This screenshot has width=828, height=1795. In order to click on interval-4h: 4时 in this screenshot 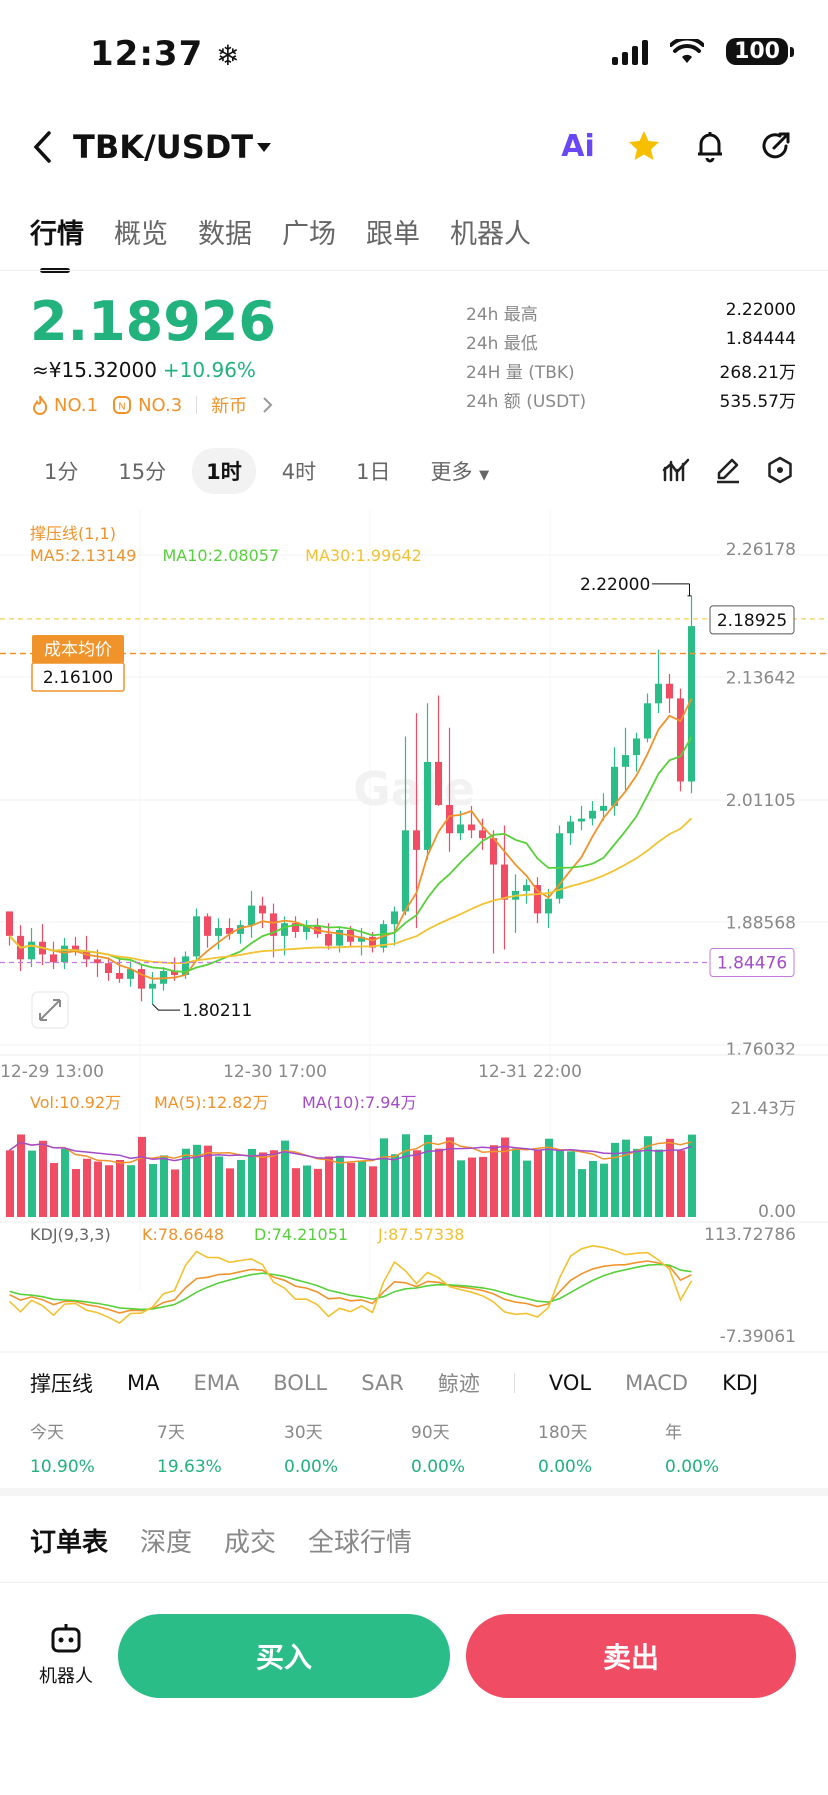, I will do `click(299, 472)`.